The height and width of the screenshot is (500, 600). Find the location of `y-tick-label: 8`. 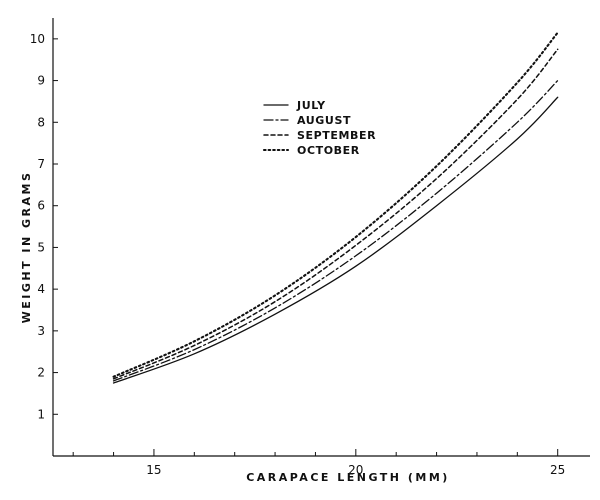

y-tick-label: 8 is located at coordinates (41, 122).